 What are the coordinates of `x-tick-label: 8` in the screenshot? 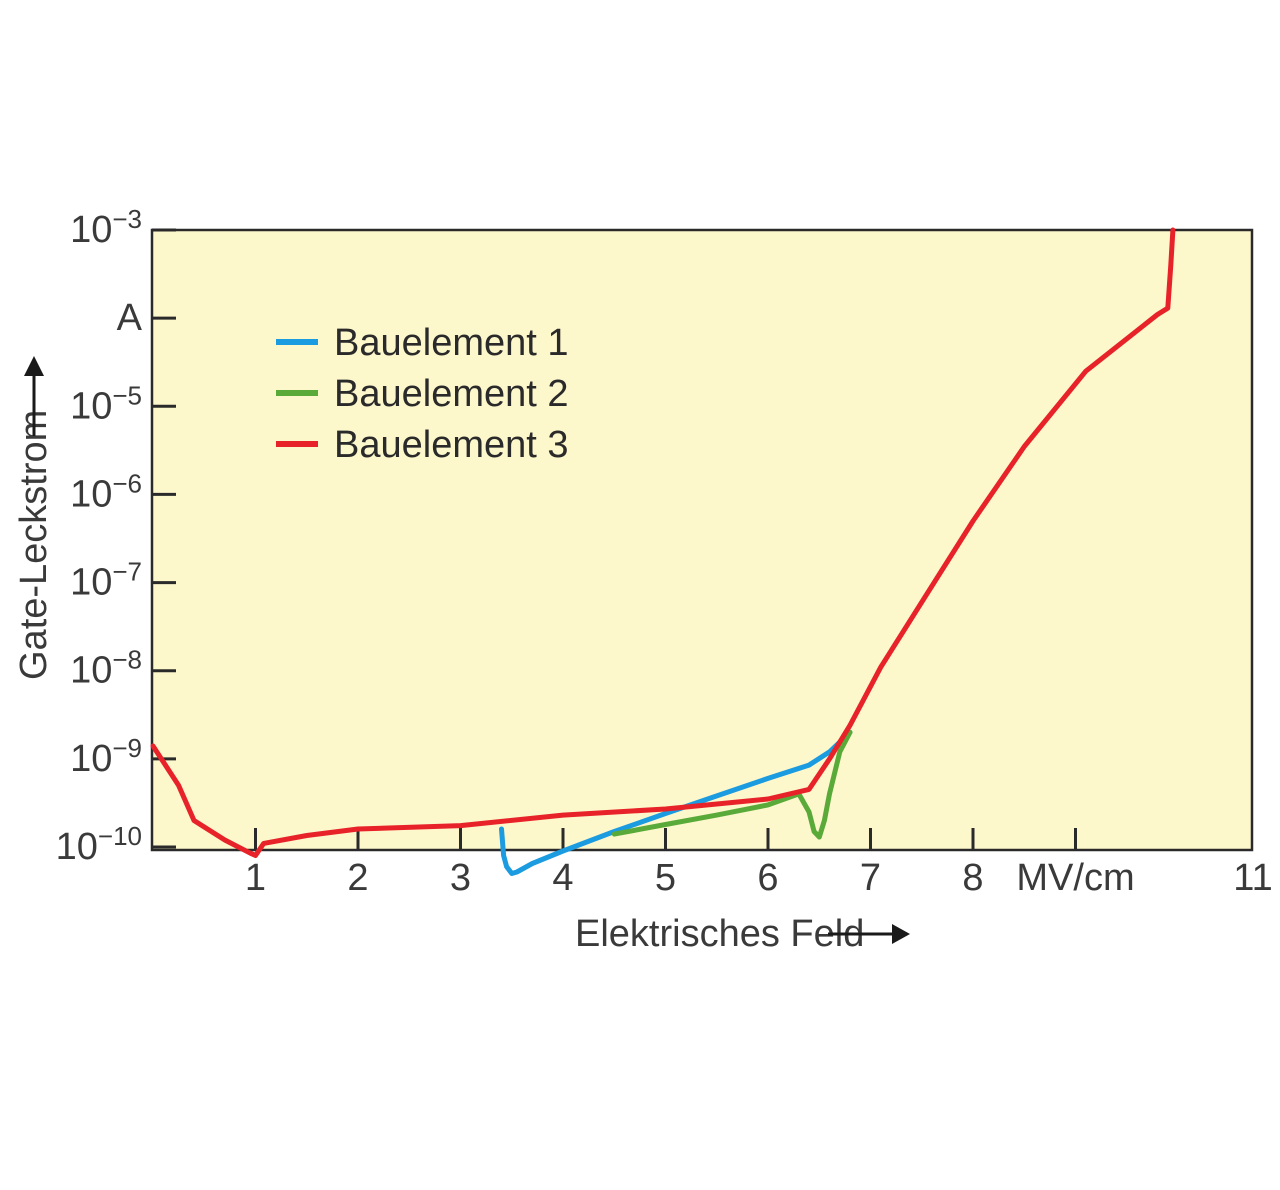 It's located at (972, 878).